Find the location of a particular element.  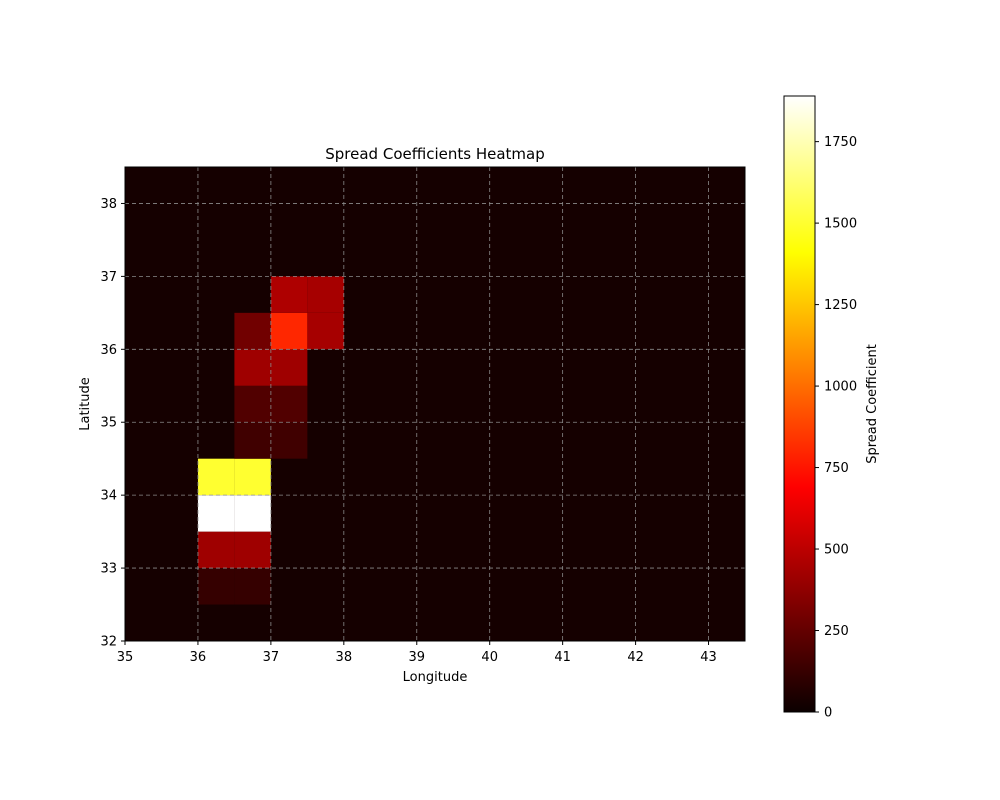

colorbar-tick-label: 0 is located at coordinates (828, 713).